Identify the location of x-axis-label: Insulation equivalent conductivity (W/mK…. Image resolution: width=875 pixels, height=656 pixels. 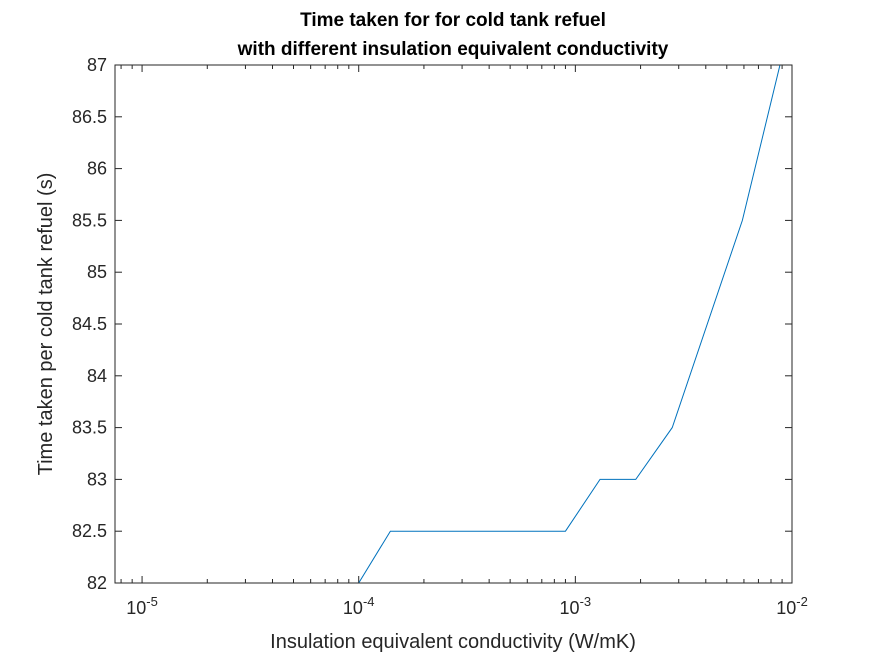
(453, 642).